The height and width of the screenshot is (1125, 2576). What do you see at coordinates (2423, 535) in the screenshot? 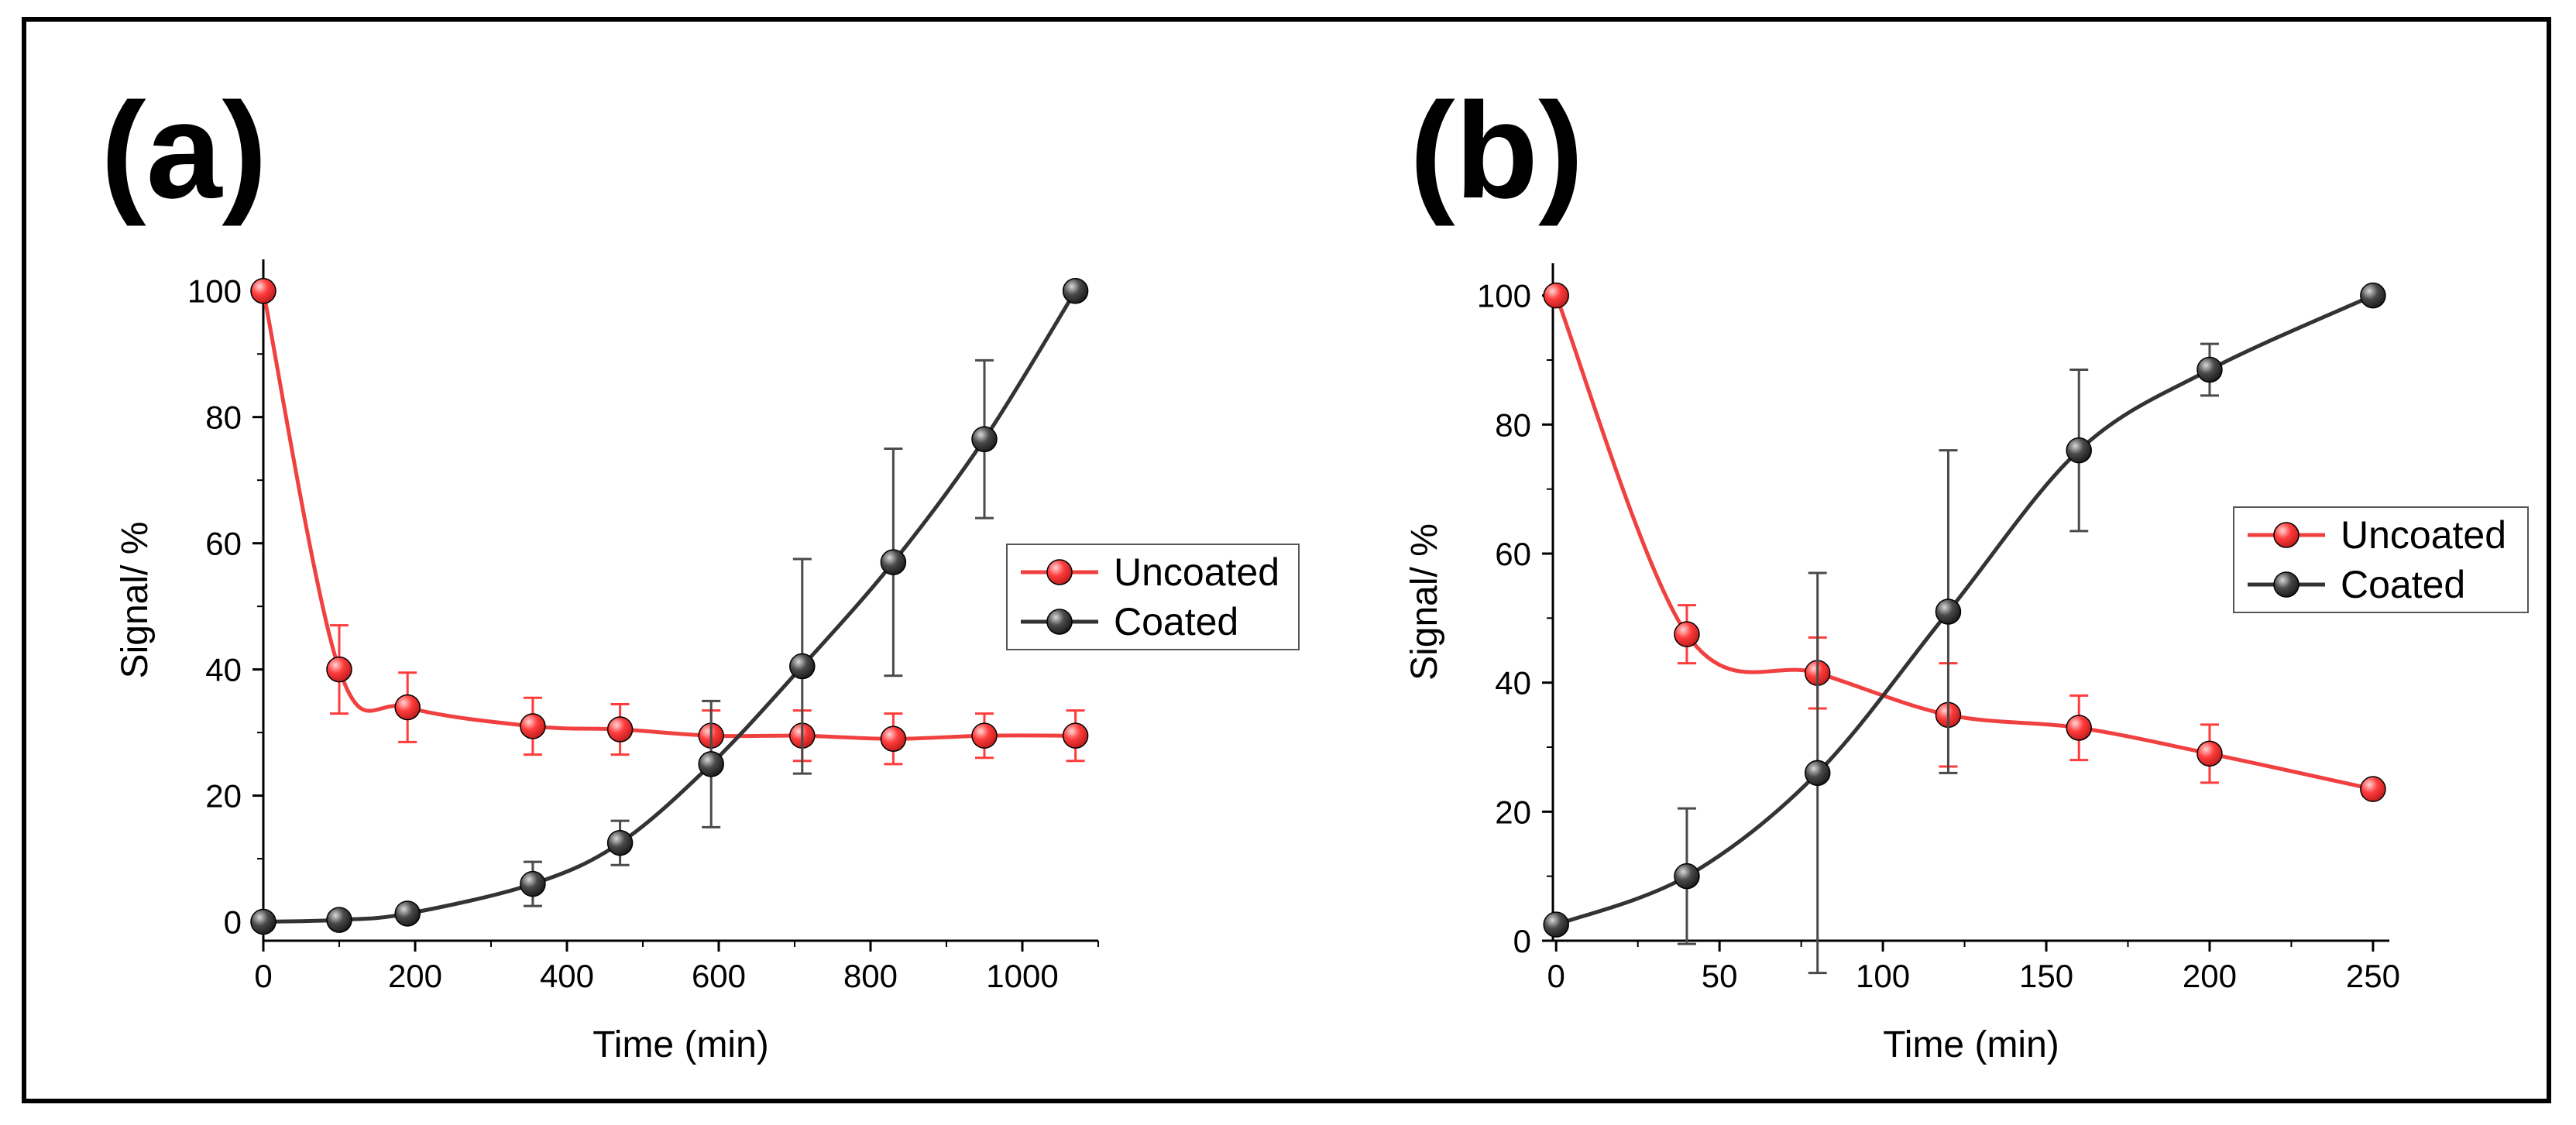
I see `chart-b-legend-uncoated: Uncoated` at bounding box center [2423, 535].